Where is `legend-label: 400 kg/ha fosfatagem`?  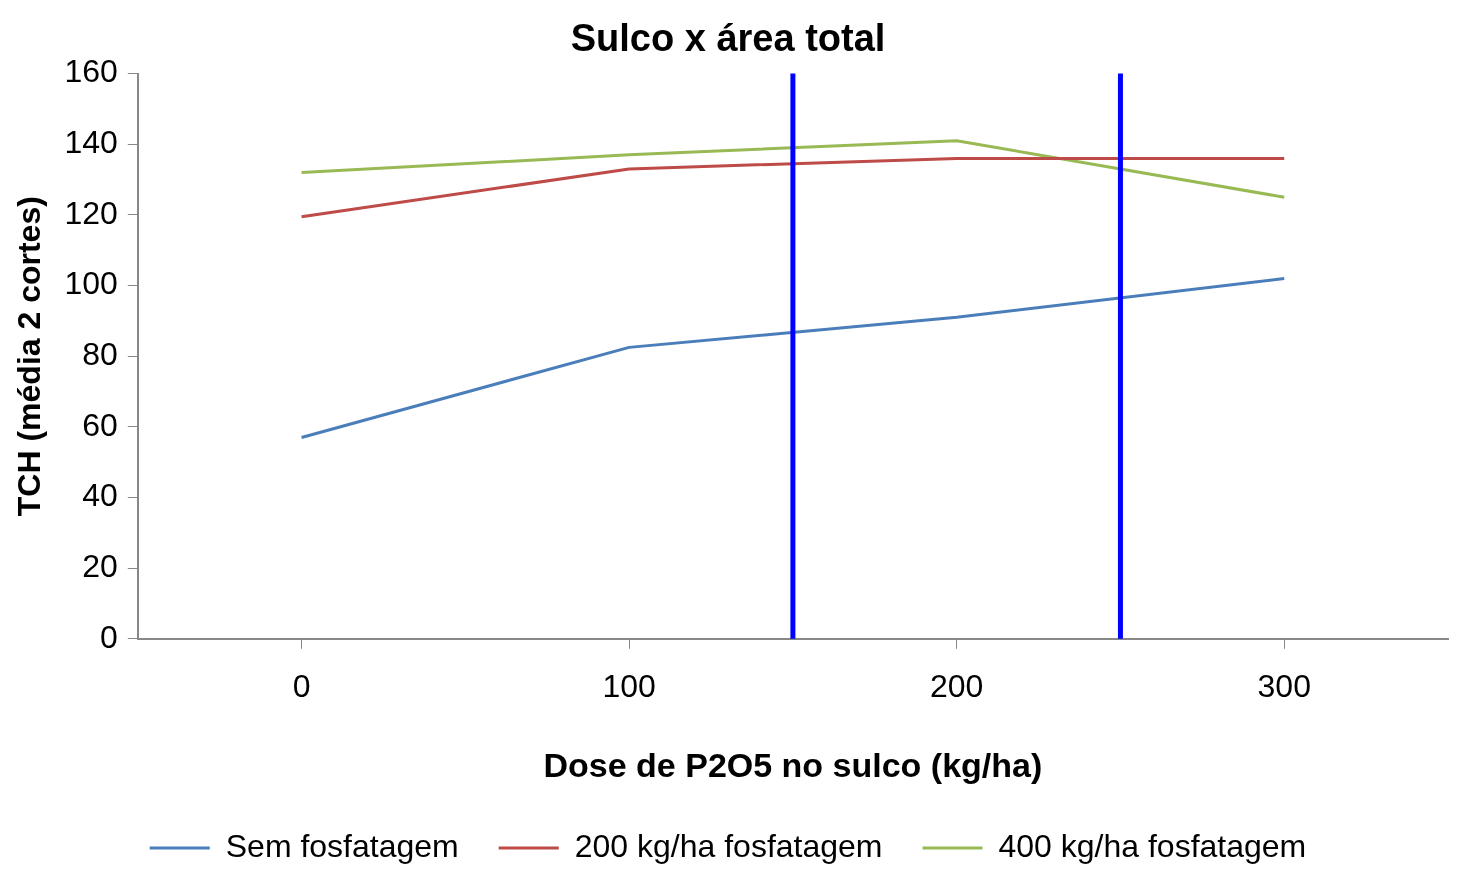 legend-label: 400 kg/ha fosfatagem is located at coordinates (1152, 845).